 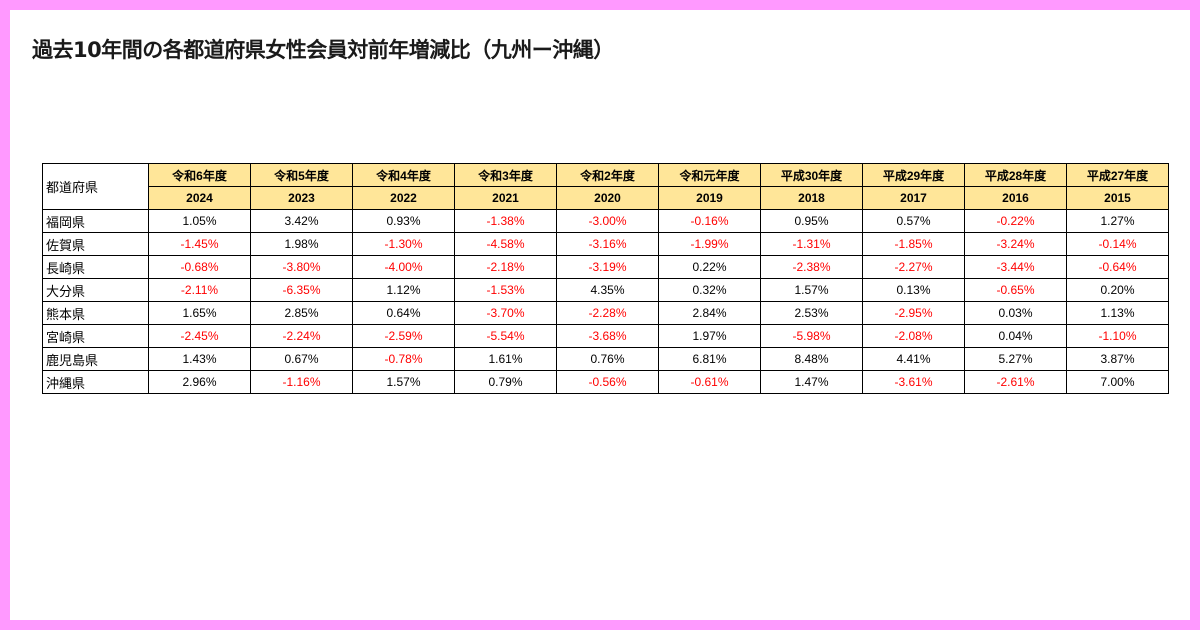 I want to click on era-header: 令和3年度, so click(x=505, y=175).